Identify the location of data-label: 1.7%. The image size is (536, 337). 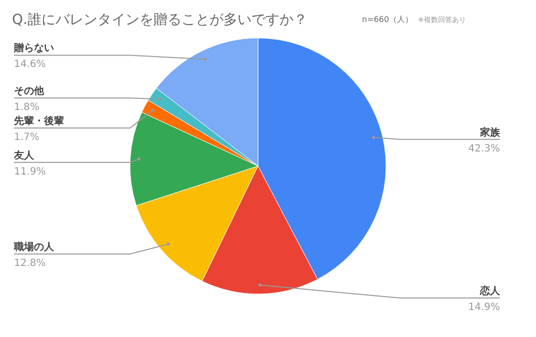
(27, 138).